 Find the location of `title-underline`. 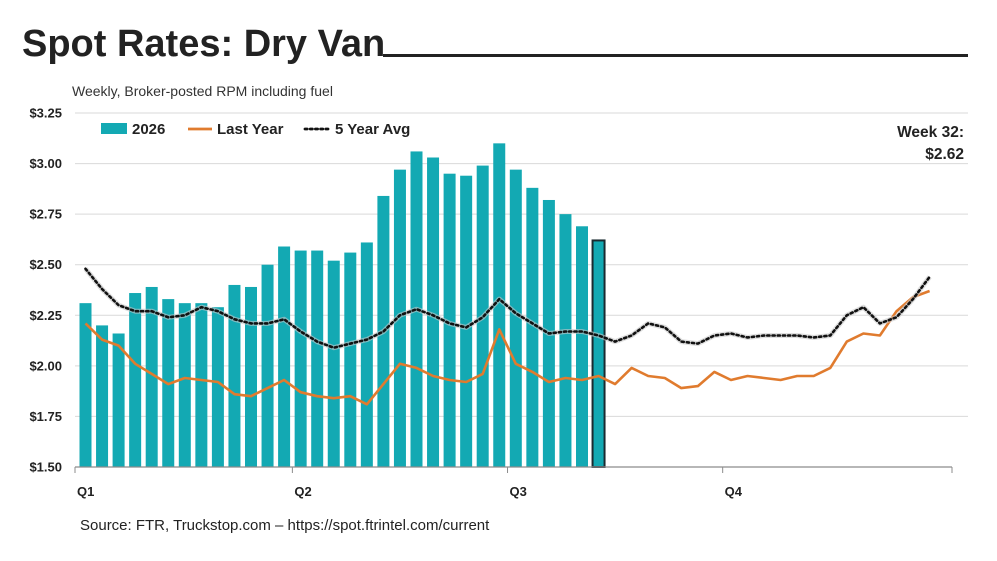

title-underline is located at coordinates (675, 55).